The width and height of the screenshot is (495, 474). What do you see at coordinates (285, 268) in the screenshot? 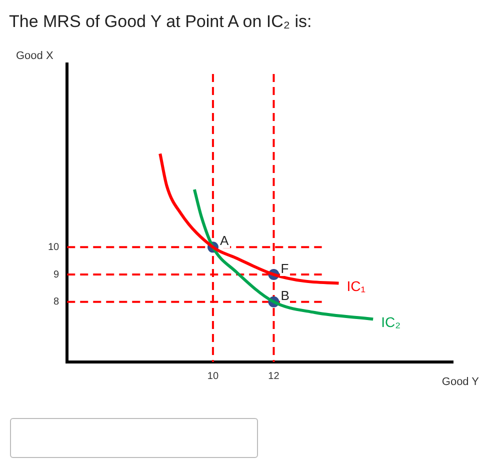
I see `data-label: F` at bounding box center [285, 268].